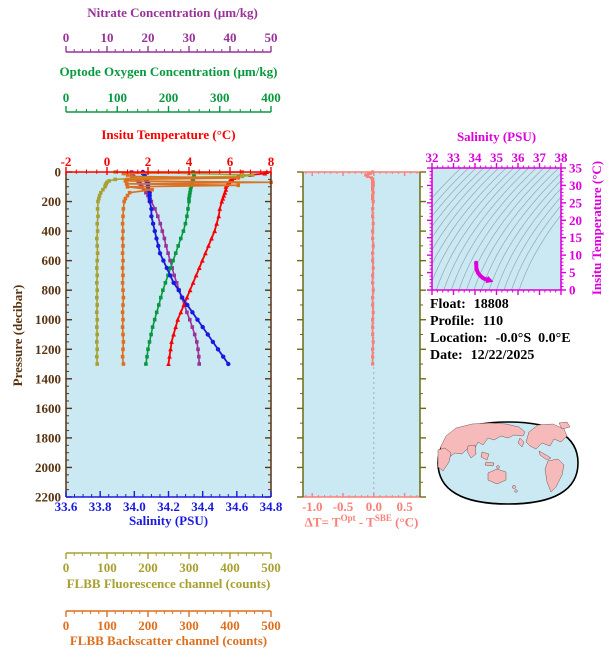  I want to click on svg-text: 34.0, so click(134, 506).